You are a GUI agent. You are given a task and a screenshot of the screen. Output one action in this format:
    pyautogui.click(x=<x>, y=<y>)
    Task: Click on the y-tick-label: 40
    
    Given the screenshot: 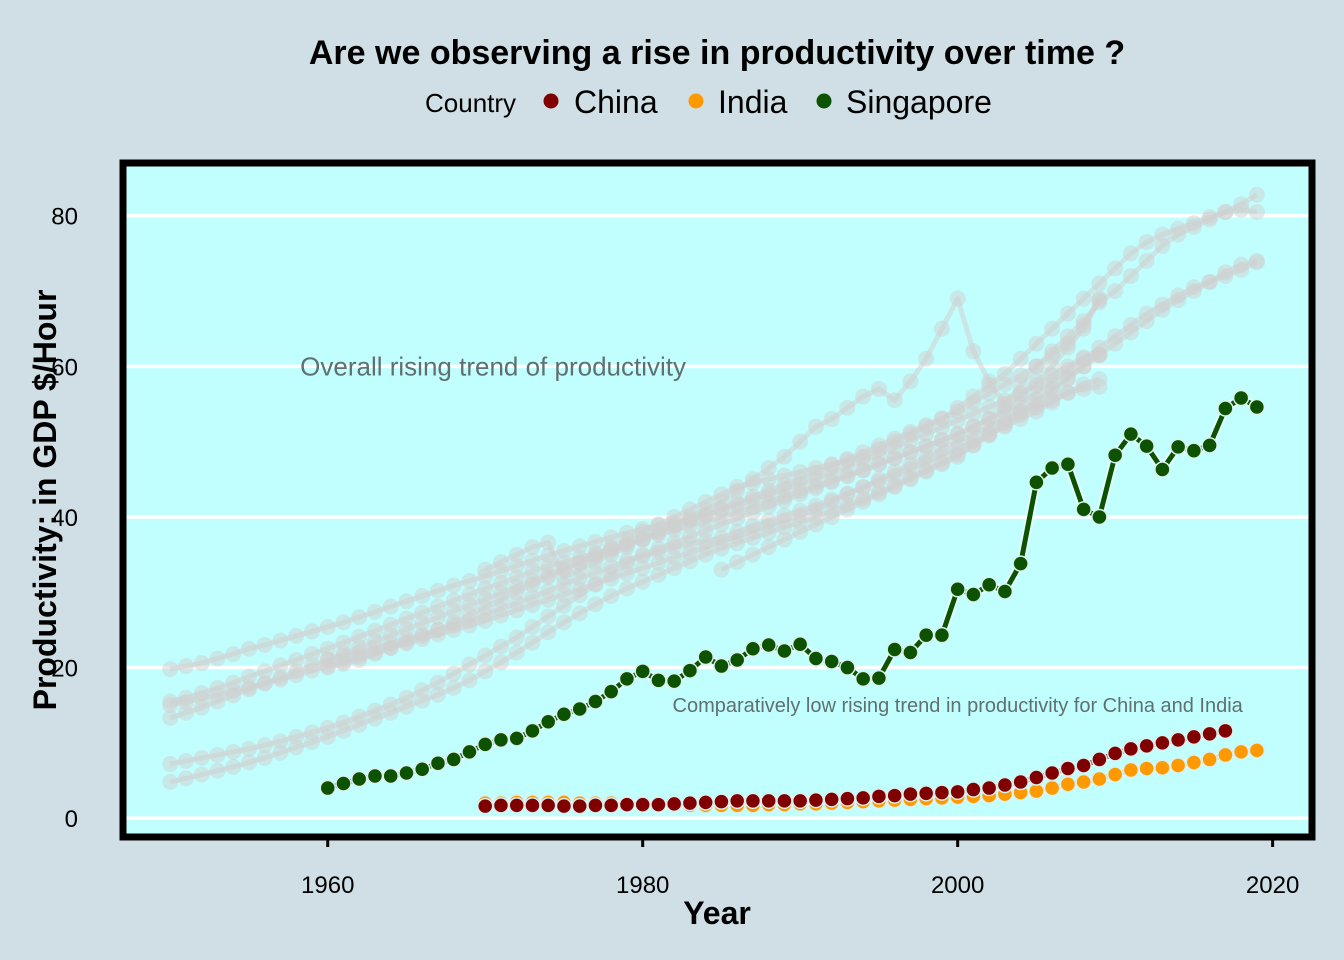 What is the action you would take?
    pyautogui.click(x=64, y=518)
    